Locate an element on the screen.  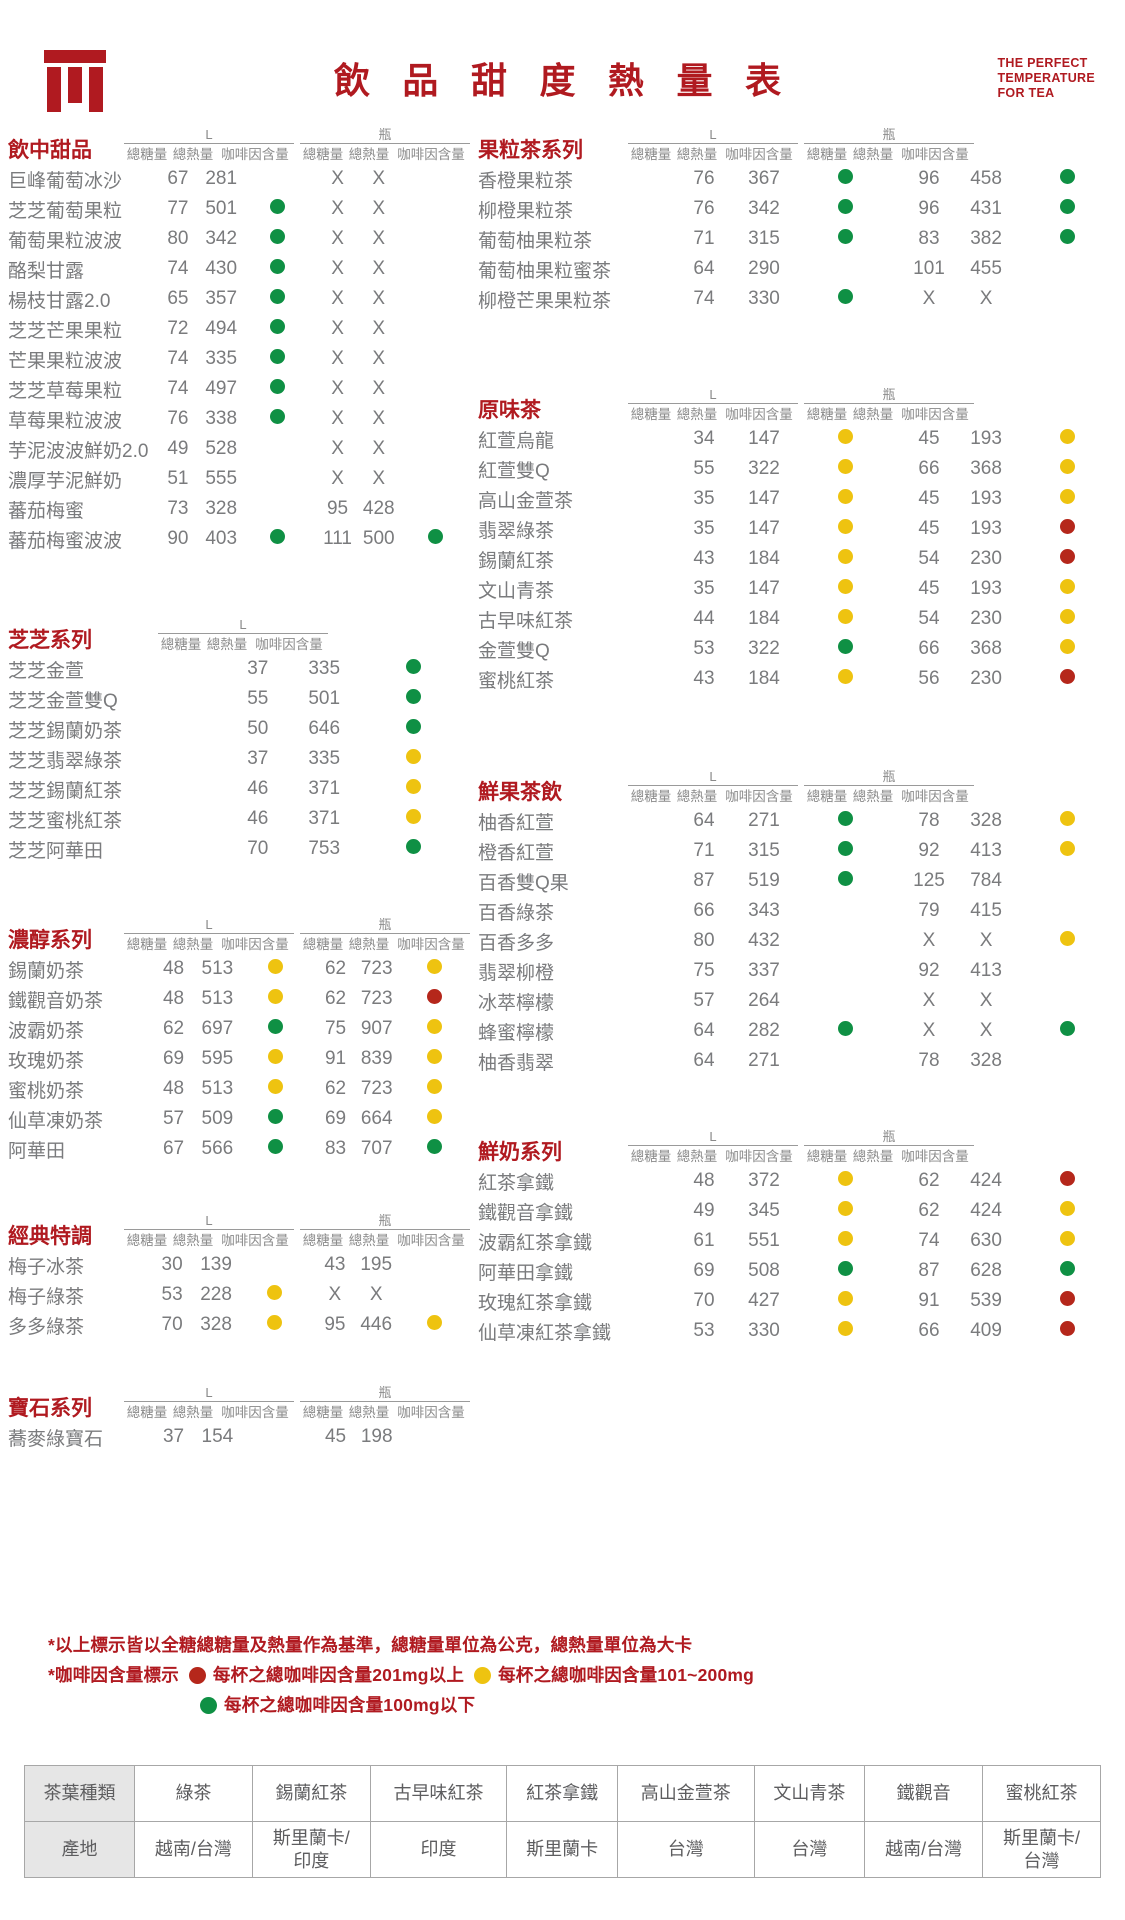
bottle-sugar-value: 66 is located at coordinates (929, 468).